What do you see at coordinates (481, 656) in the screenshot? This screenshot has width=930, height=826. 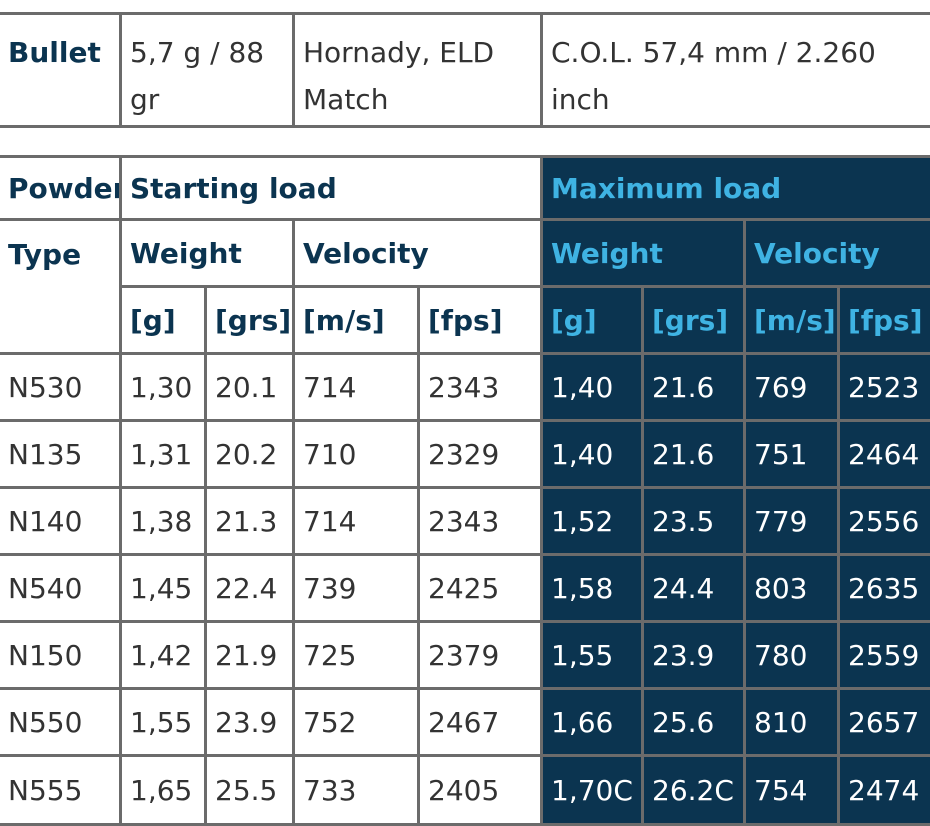 I see `data-cell: 2379` at bounding box center [481, 656].